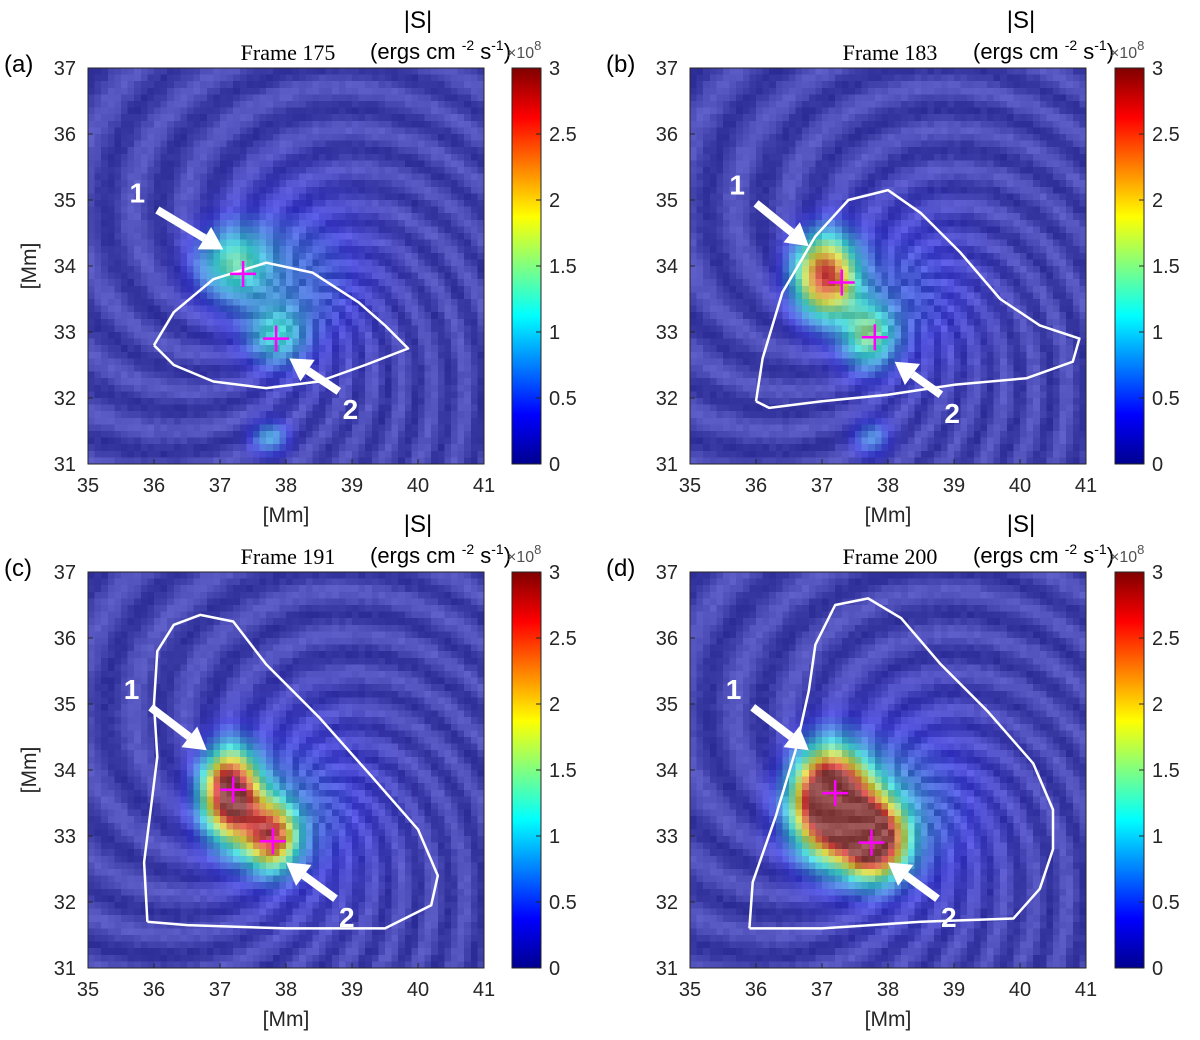 Image resolution: width=1200 pixels, height=1040 pixels. I want to click on panel-label: (a), so click(18, 64).